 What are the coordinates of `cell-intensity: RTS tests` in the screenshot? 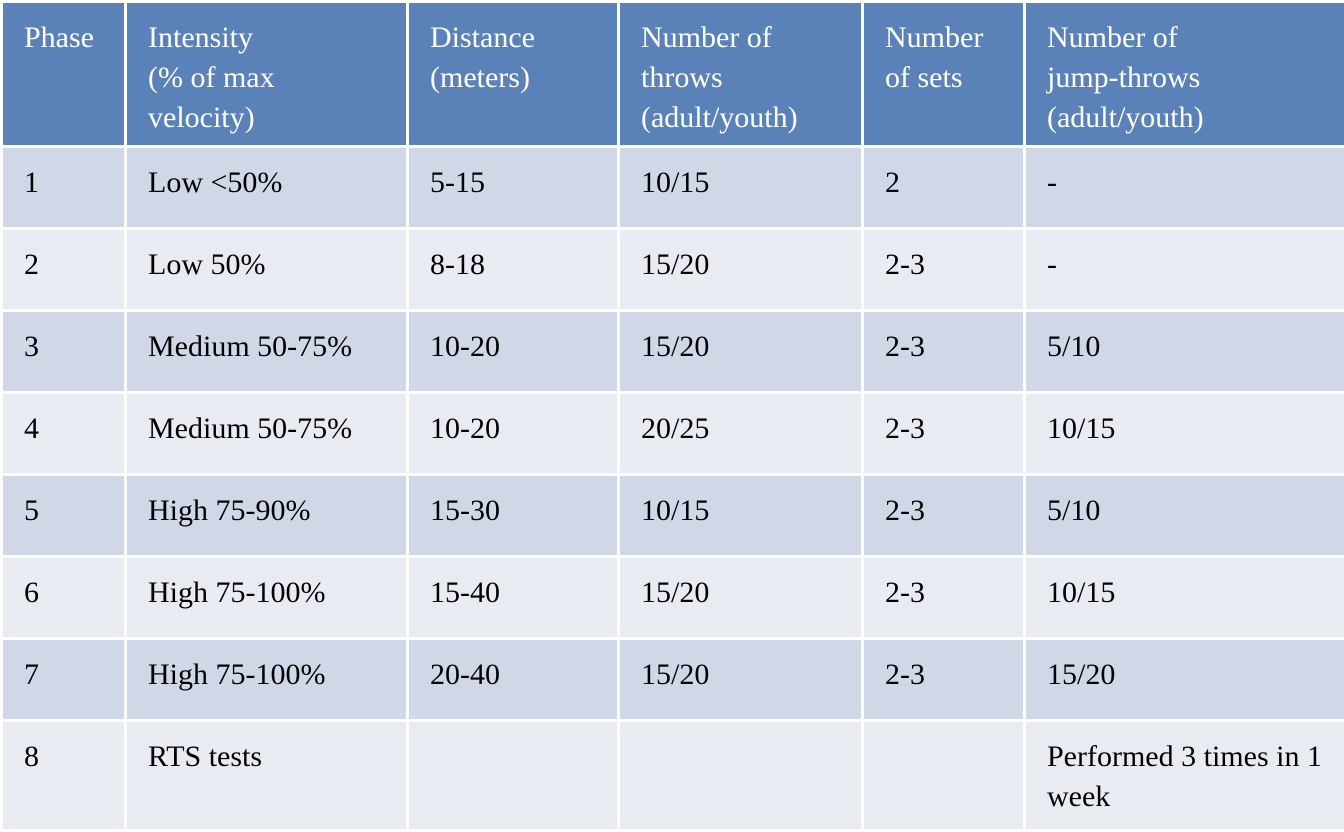 It's located at (267, 776).